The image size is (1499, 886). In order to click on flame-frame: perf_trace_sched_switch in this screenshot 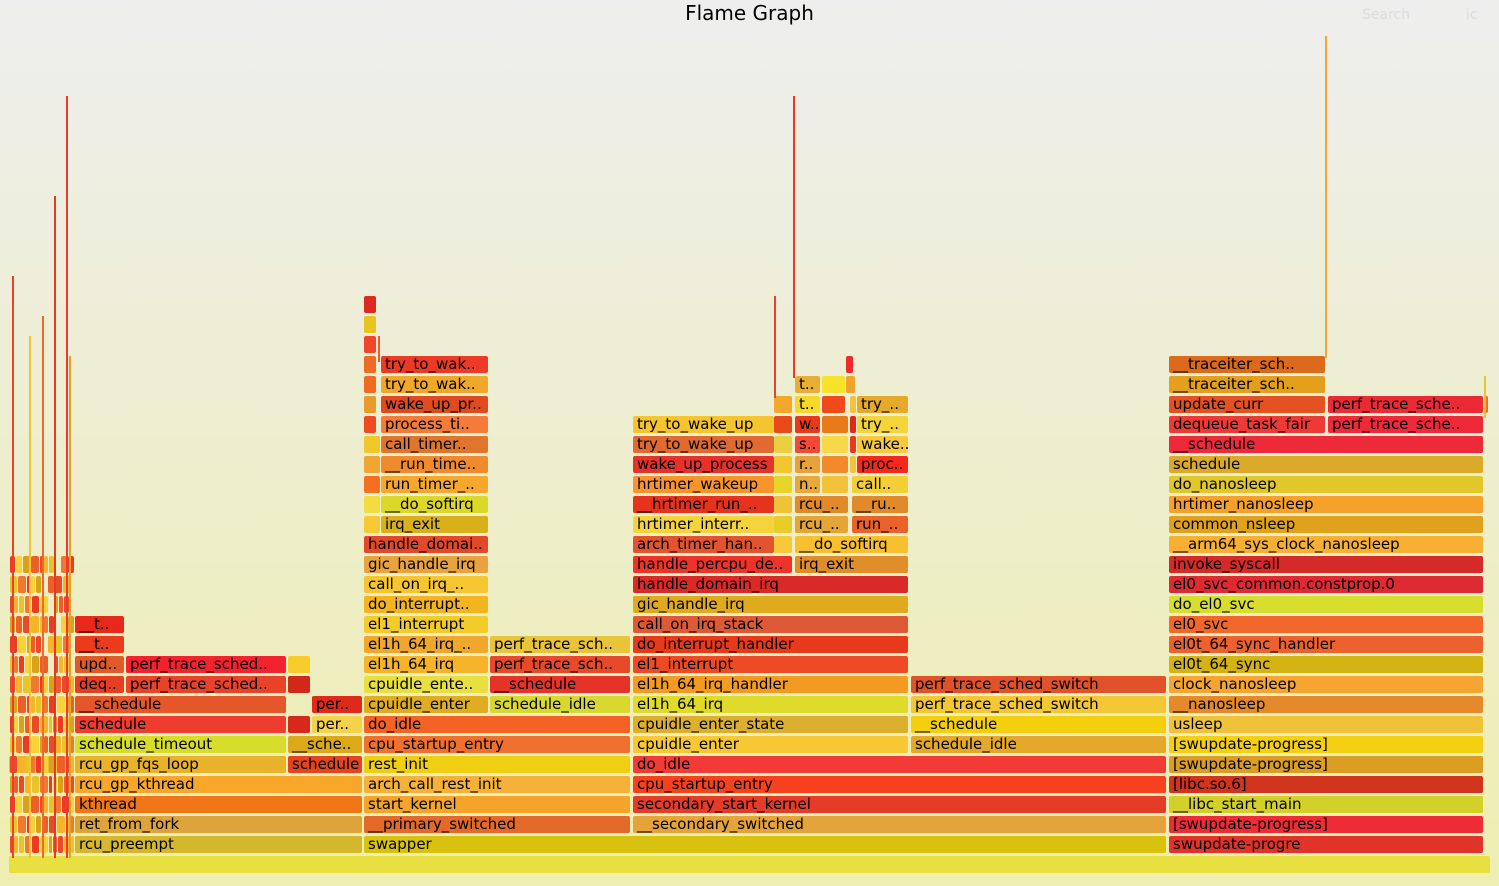, I will do `click(1038, 684)`.